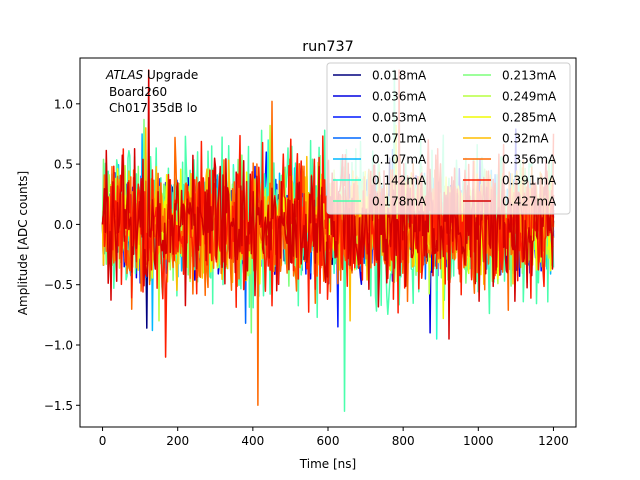 This screenshot has height=480, width=640. Describe the element at coordinates (529, 181) in the screenshot. I see `legend-label: 0.391mA` at that location.